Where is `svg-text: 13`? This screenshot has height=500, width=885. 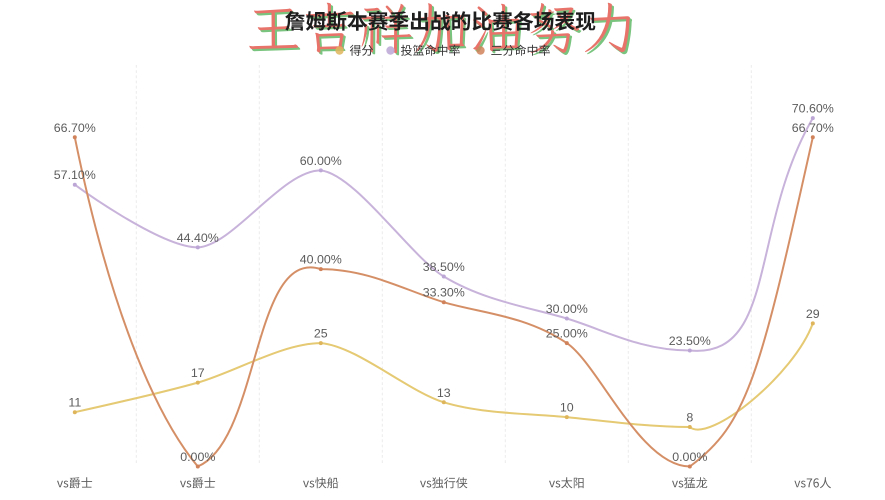
svg-text: 13 is located at coordinates (444, 393).